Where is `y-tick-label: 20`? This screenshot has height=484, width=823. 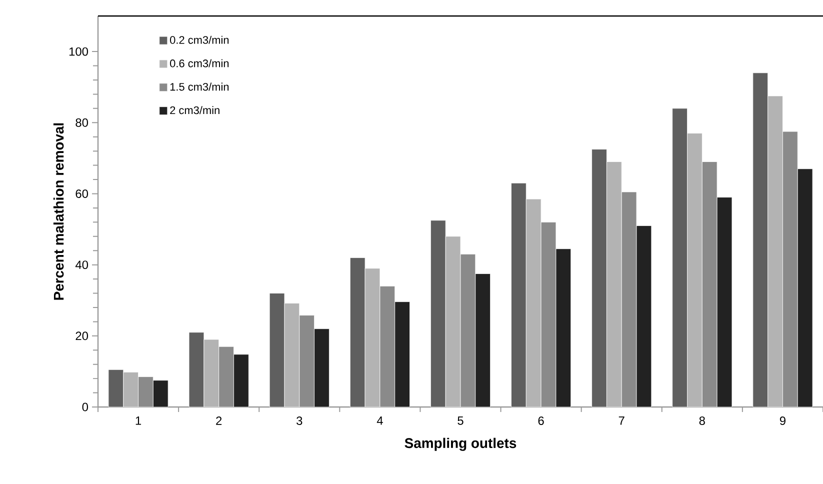
y-tick-label: 20 is located at coordinates (82, 336).